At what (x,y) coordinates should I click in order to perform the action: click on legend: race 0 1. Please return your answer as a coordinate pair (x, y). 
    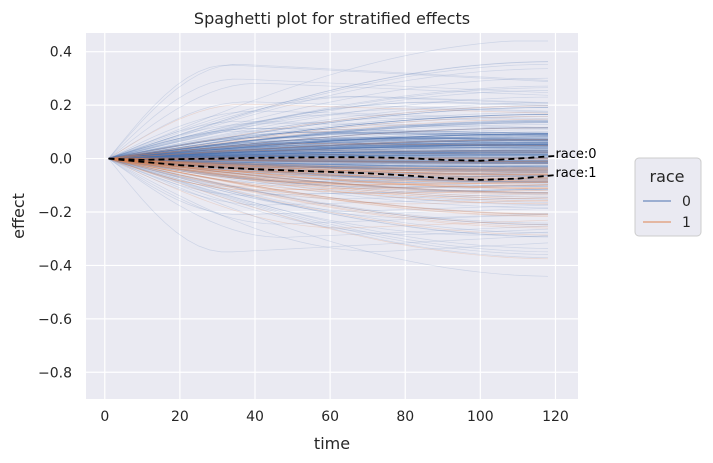
    Looking at the image, I should click on (668, 197).